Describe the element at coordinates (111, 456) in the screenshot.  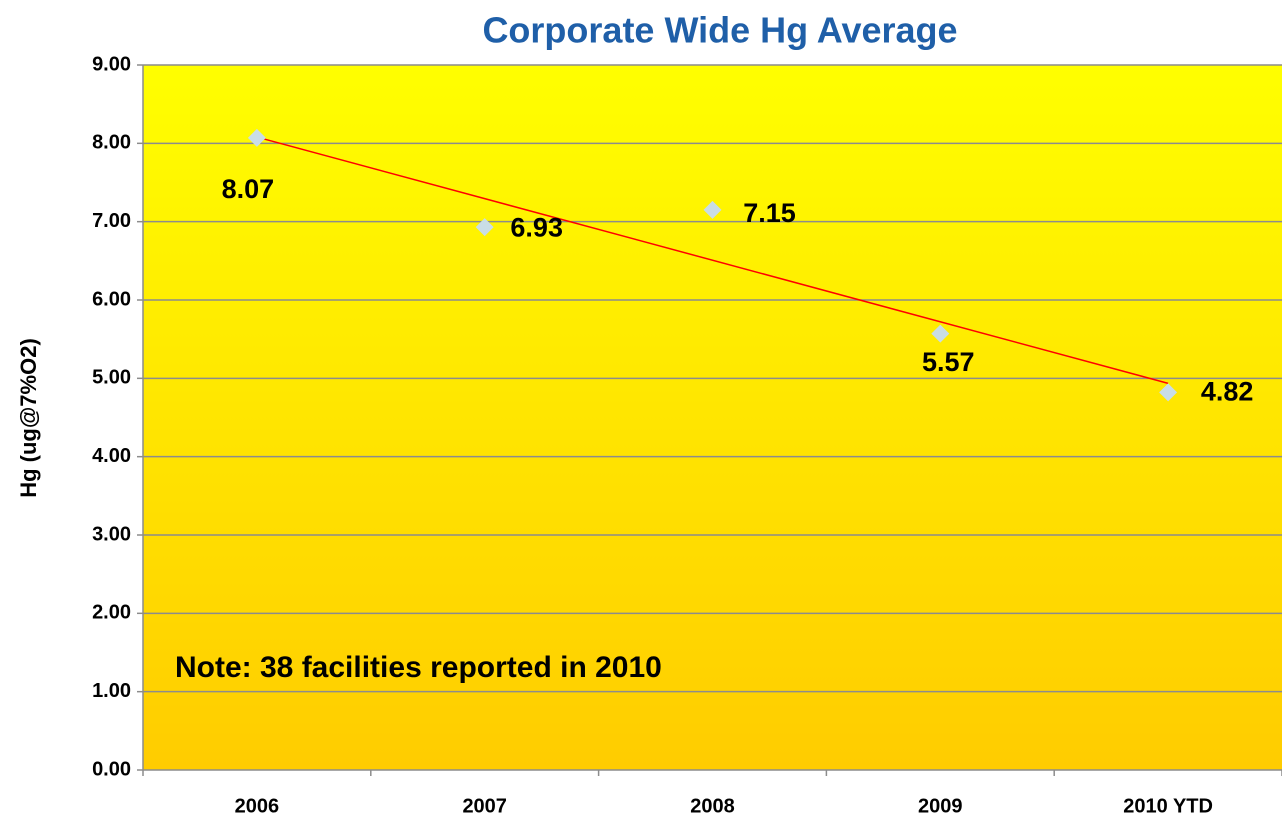
I see `y-tick-label: 4.00` at that location.